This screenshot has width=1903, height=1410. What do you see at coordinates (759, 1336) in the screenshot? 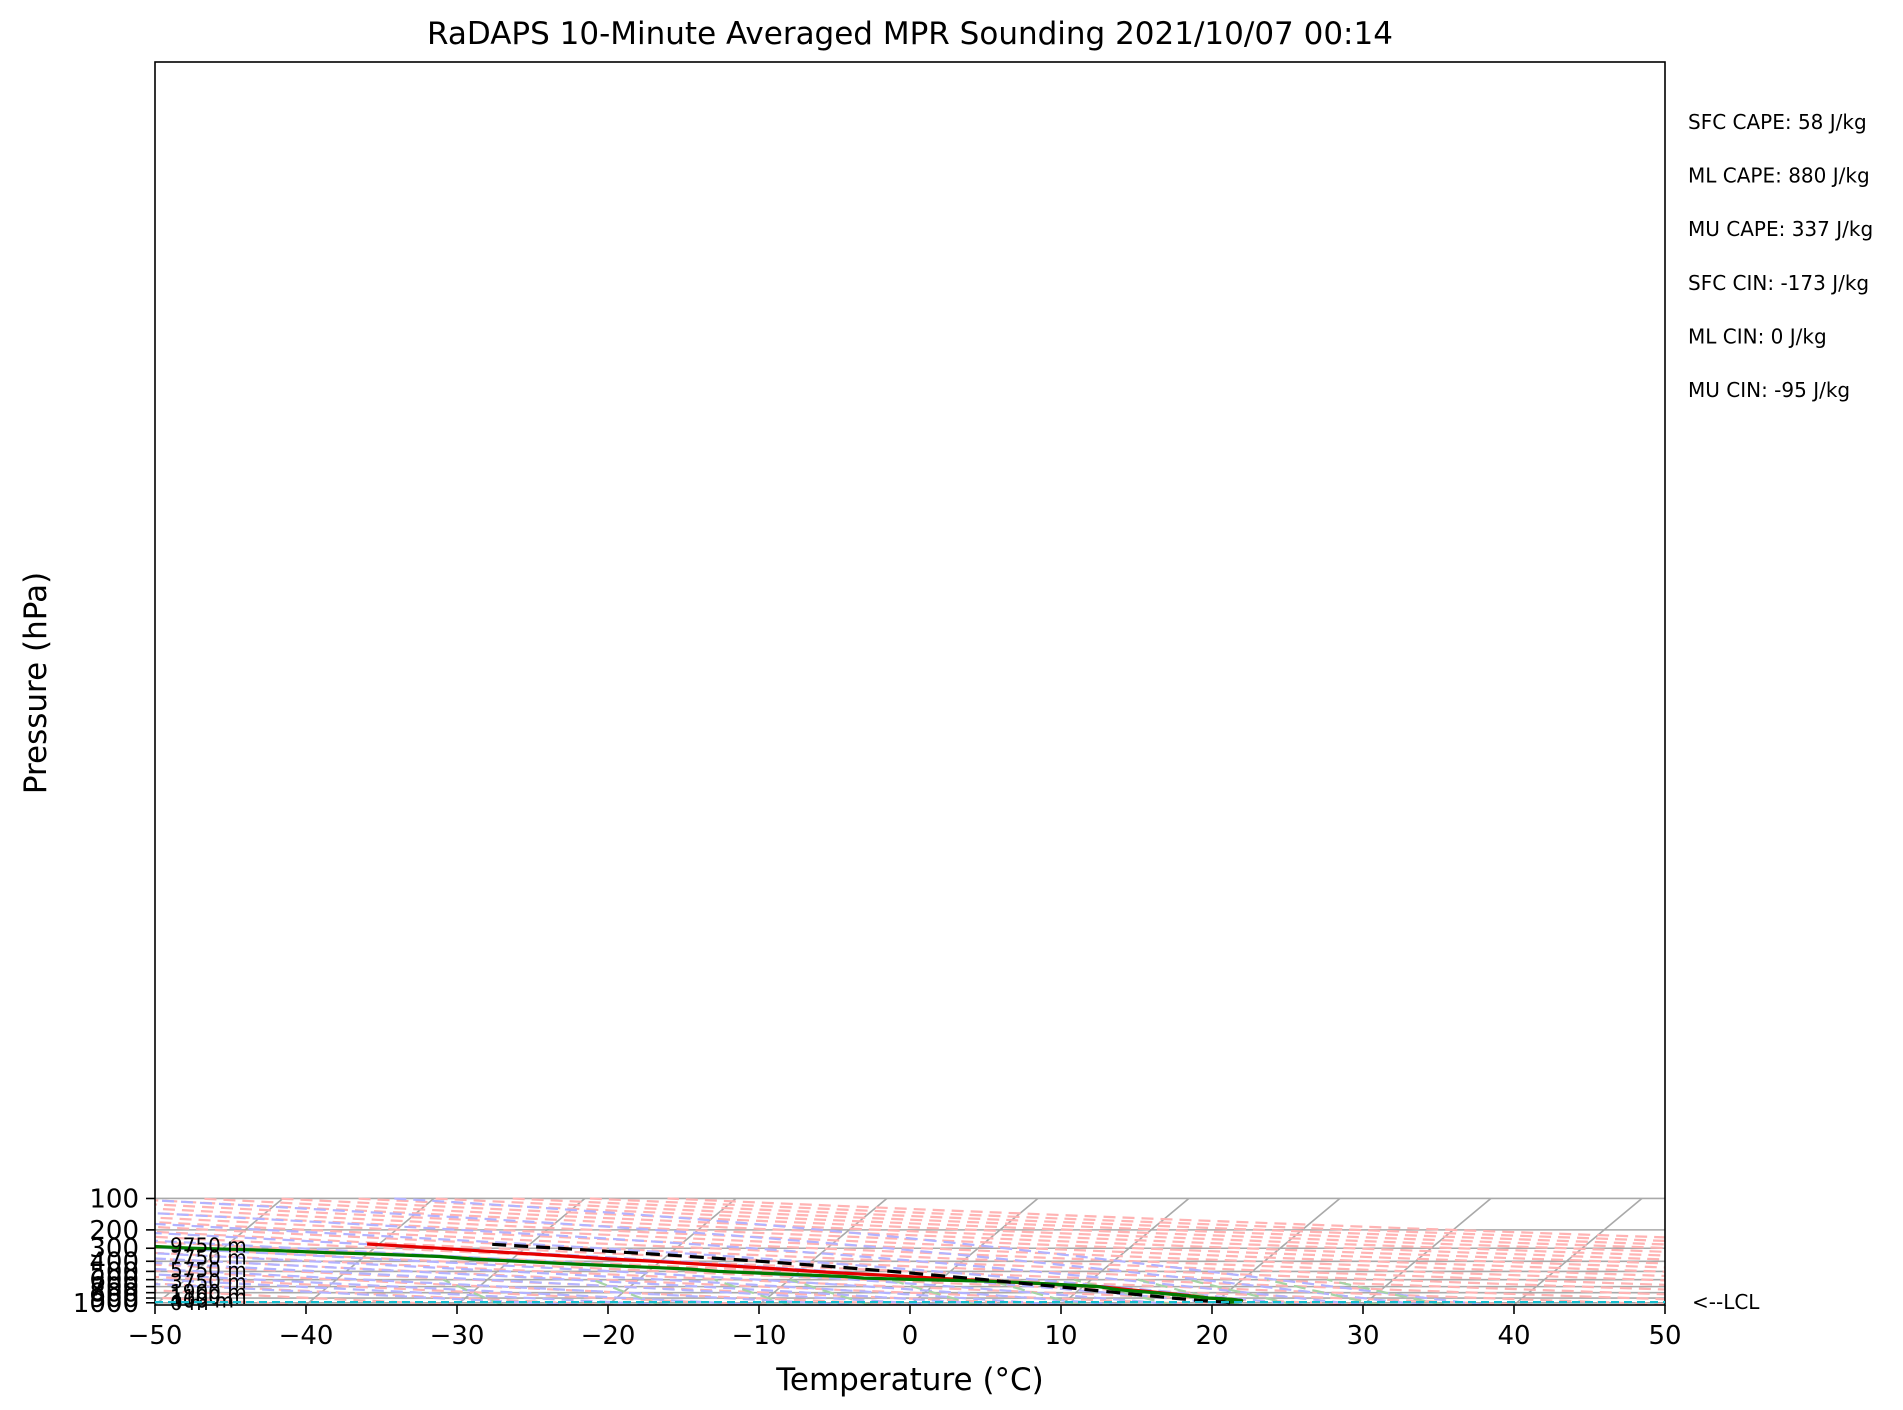
I see `x-tick-label: −10` at bounding box center [759, 1336].